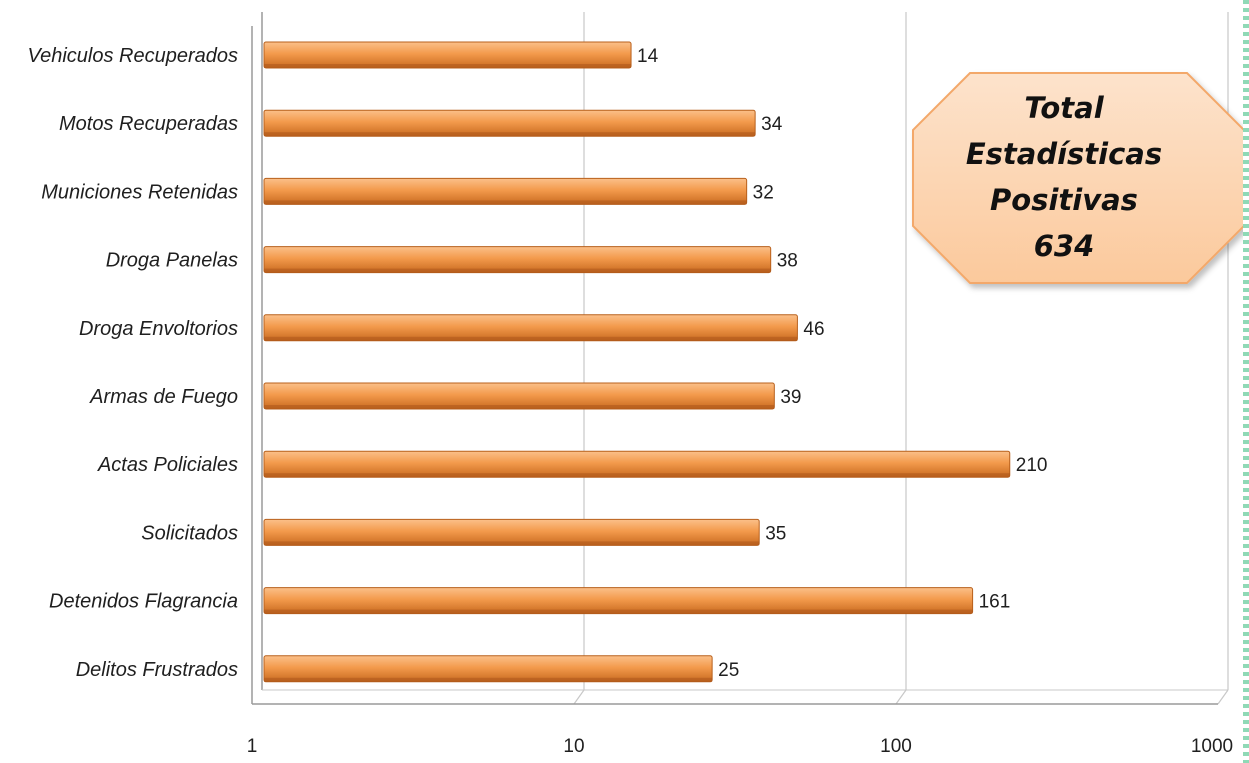 This screenshot has height=763, width=1249. Describe the element at coordinates (172, 261) in the screenshot. I see `category-label: Droga Panelas` at that location.